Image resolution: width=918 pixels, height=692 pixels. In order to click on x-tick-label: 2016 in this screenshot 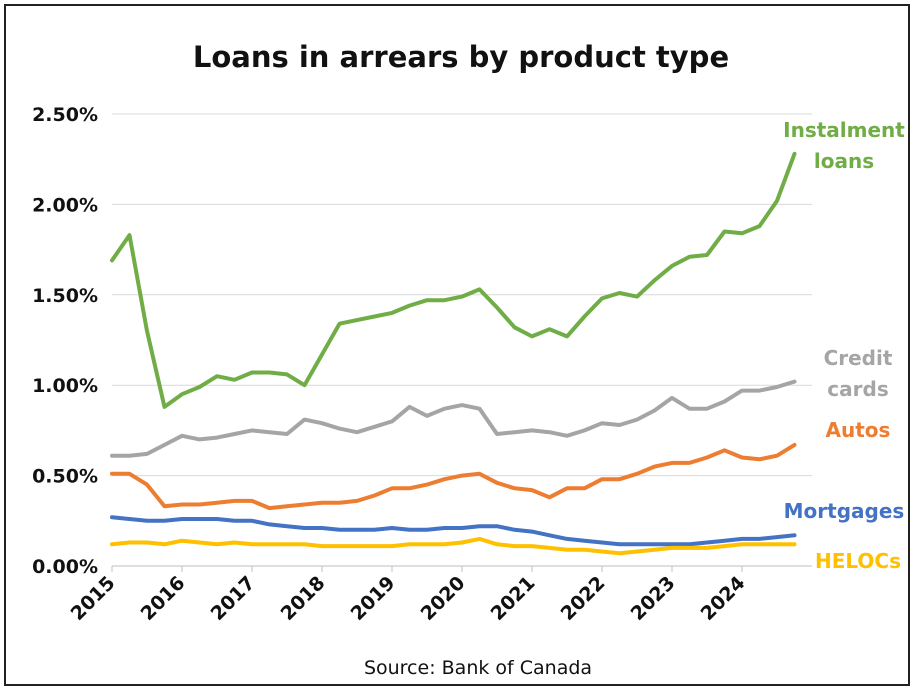, I will do `click(163, 598)`.